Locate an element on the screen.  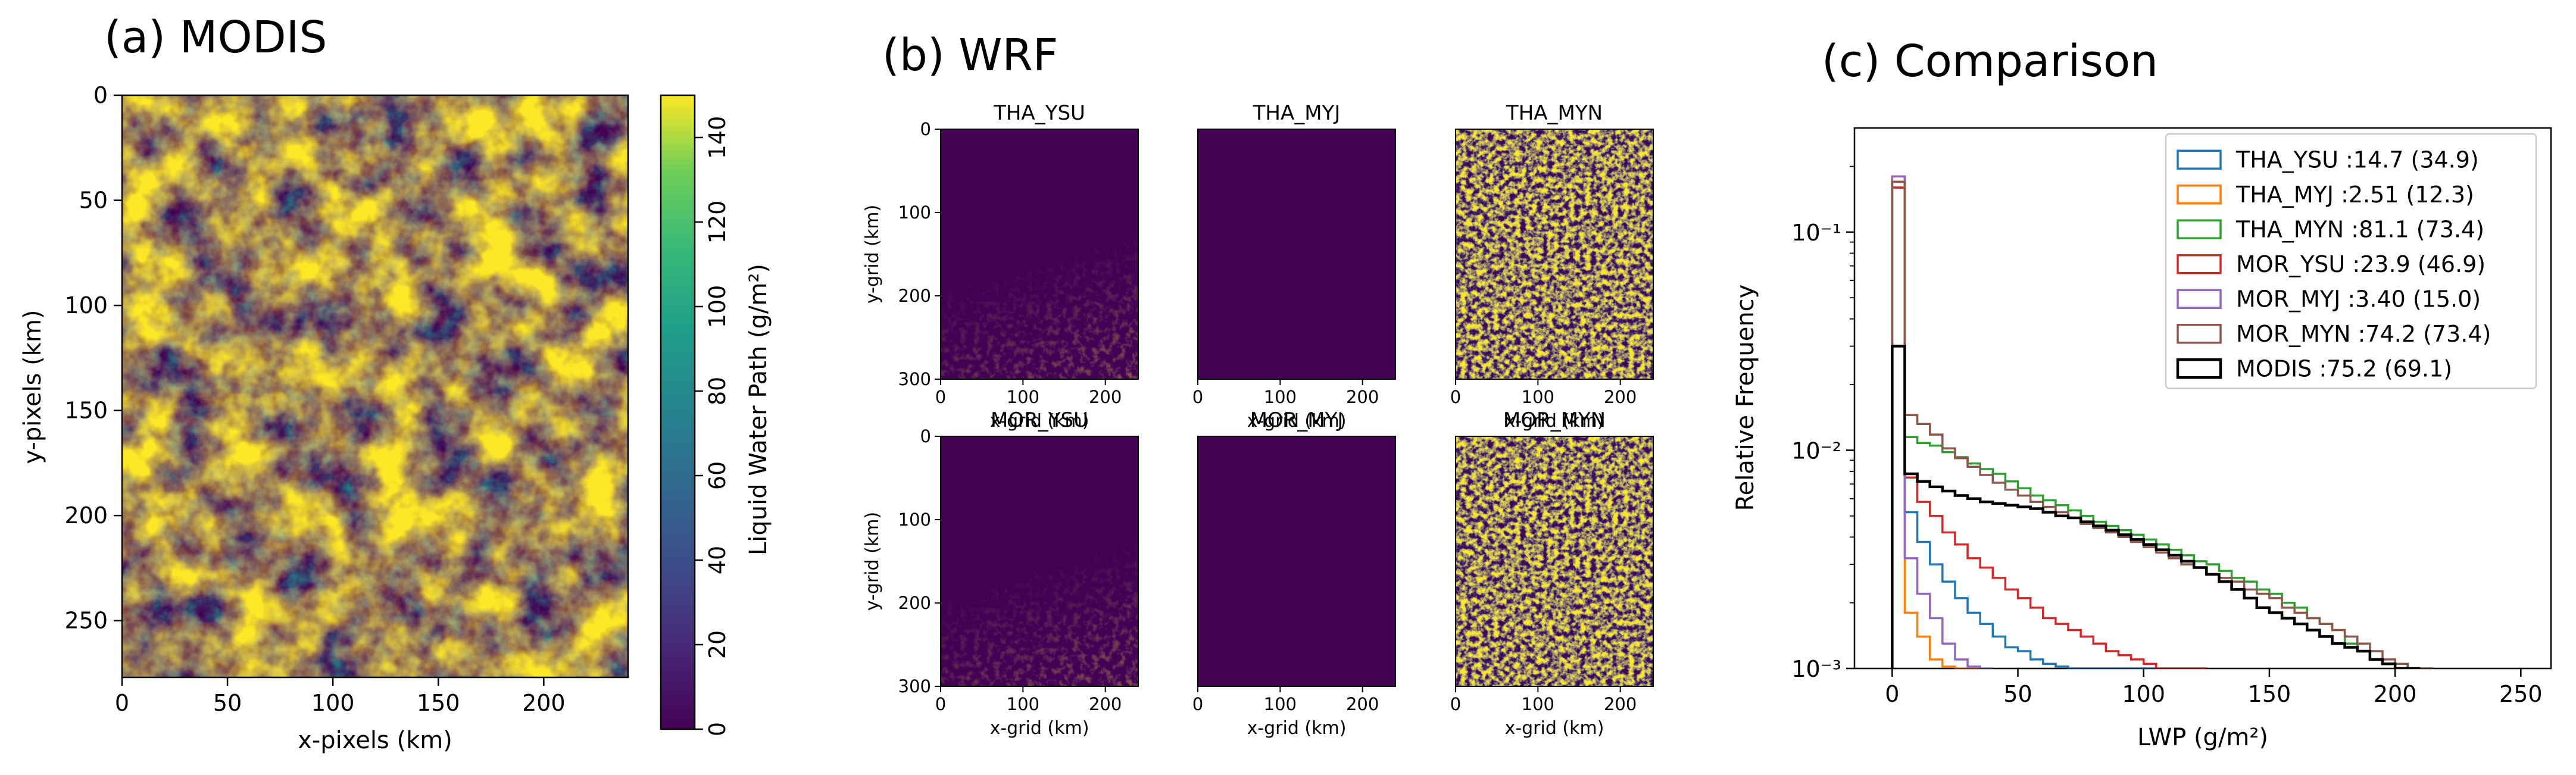
subplot-title: THA_MYJ is located at coordinates (1297, 113).